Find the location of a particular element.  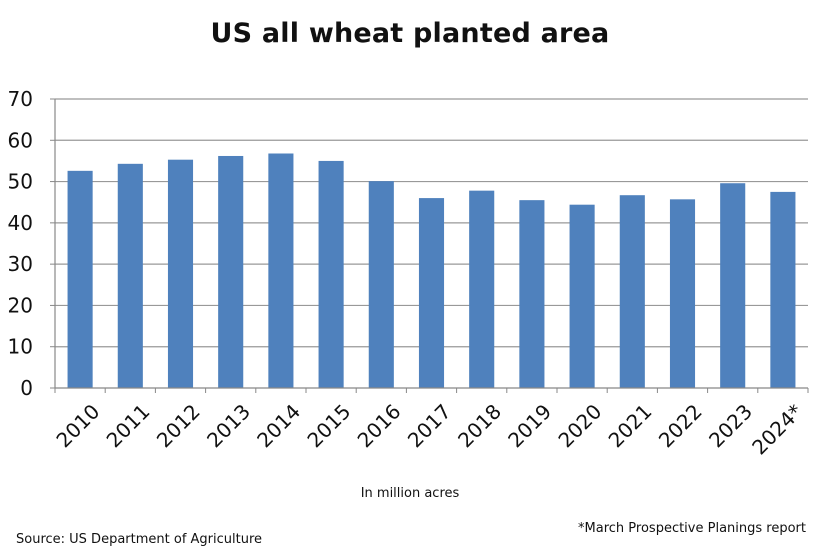

y-tick-label: 30 is located at coordinates (20, 264).